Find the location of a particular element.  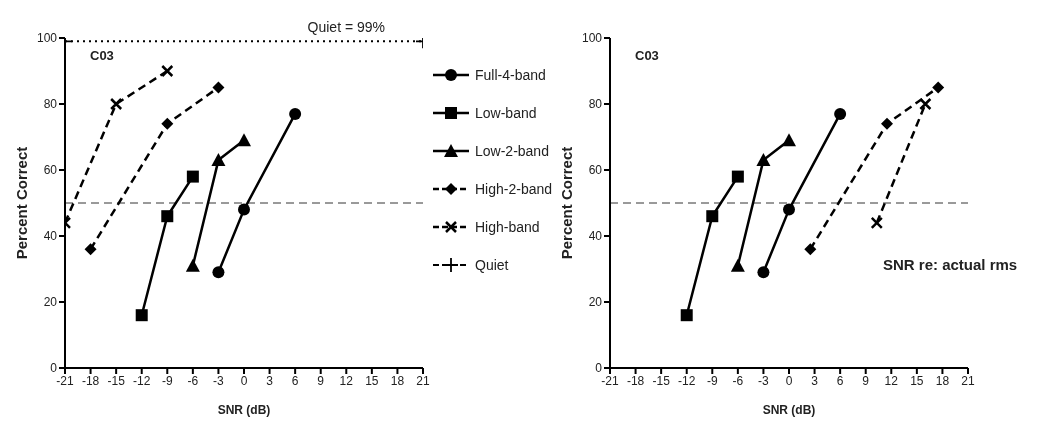

legend-label: Quiet is located at coordinates (492, 265).